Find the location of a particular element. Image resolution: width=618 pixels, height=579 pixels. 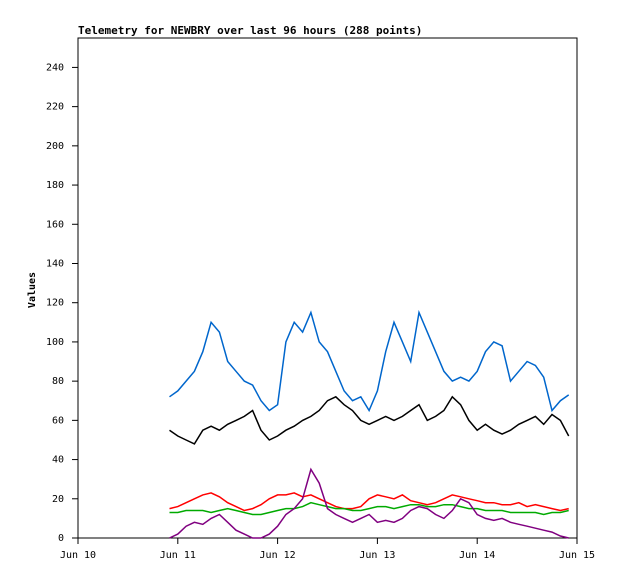

y-axis-label: Values is located at coordinates (32, 290).